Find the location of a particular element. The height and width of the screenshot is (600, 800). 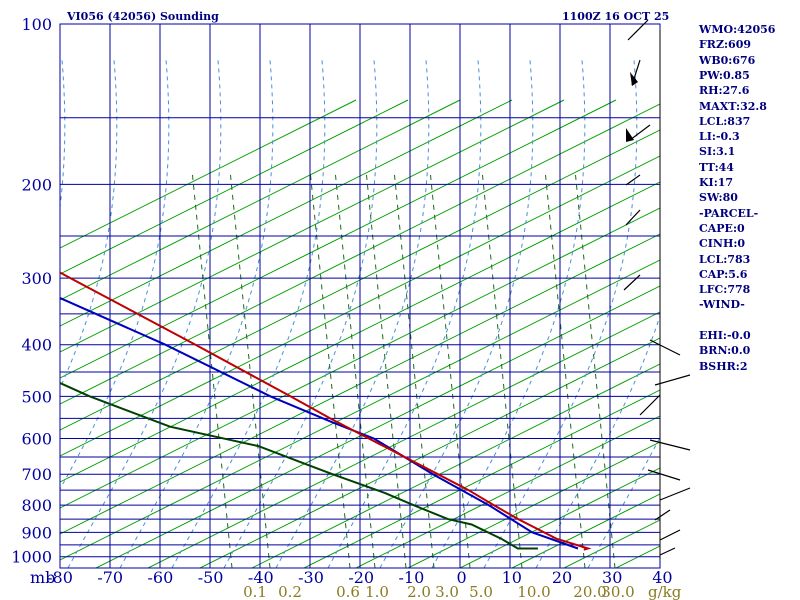

temperature-tick-label: -30 is located at coordinates (311, 577).